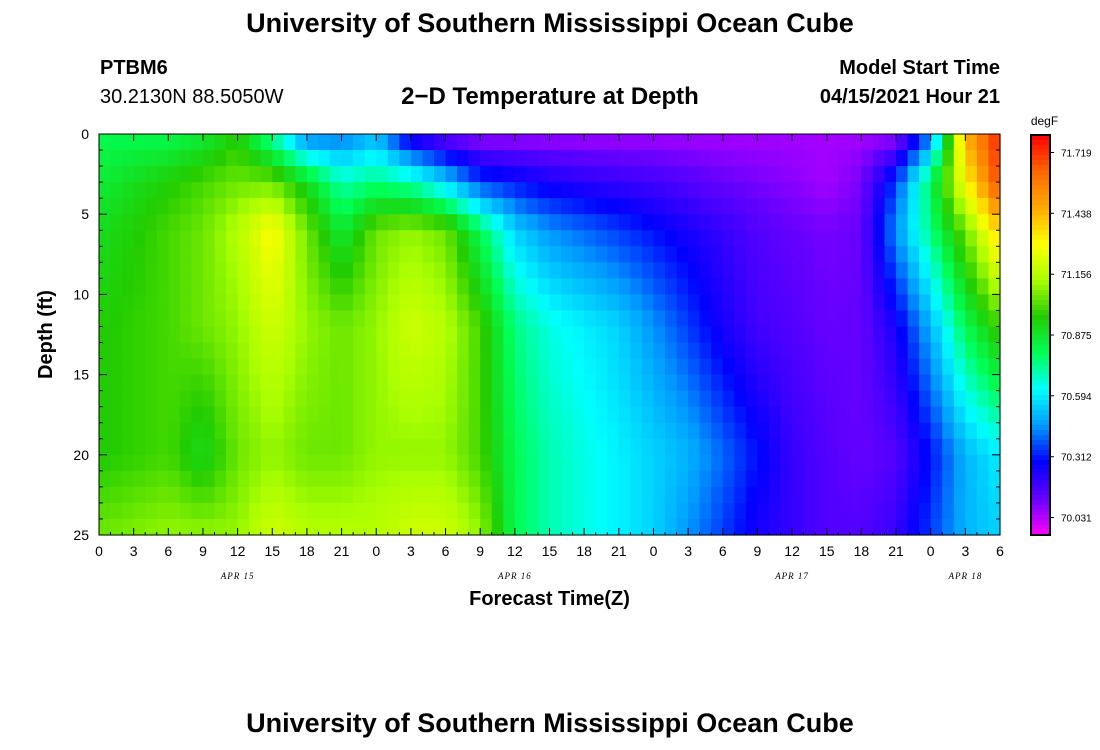  Describe the element at coordinates (584, 551) in the screenshot. I see `x-tick-label: 18` at that location.